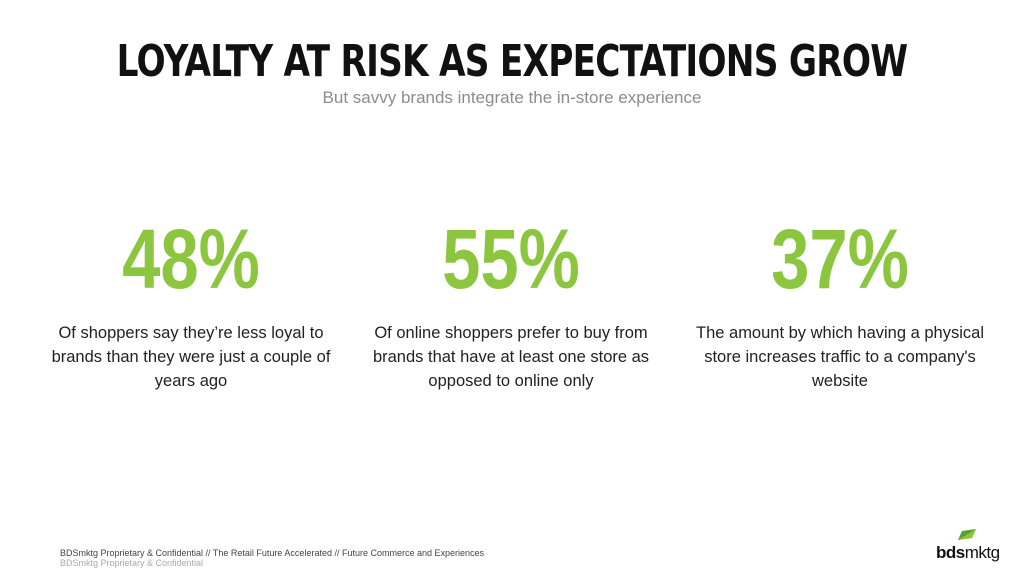  I want to click on slide-title: LOYALTY AT RISK AS EXPECTATIONS GROW, so click(512, 61).